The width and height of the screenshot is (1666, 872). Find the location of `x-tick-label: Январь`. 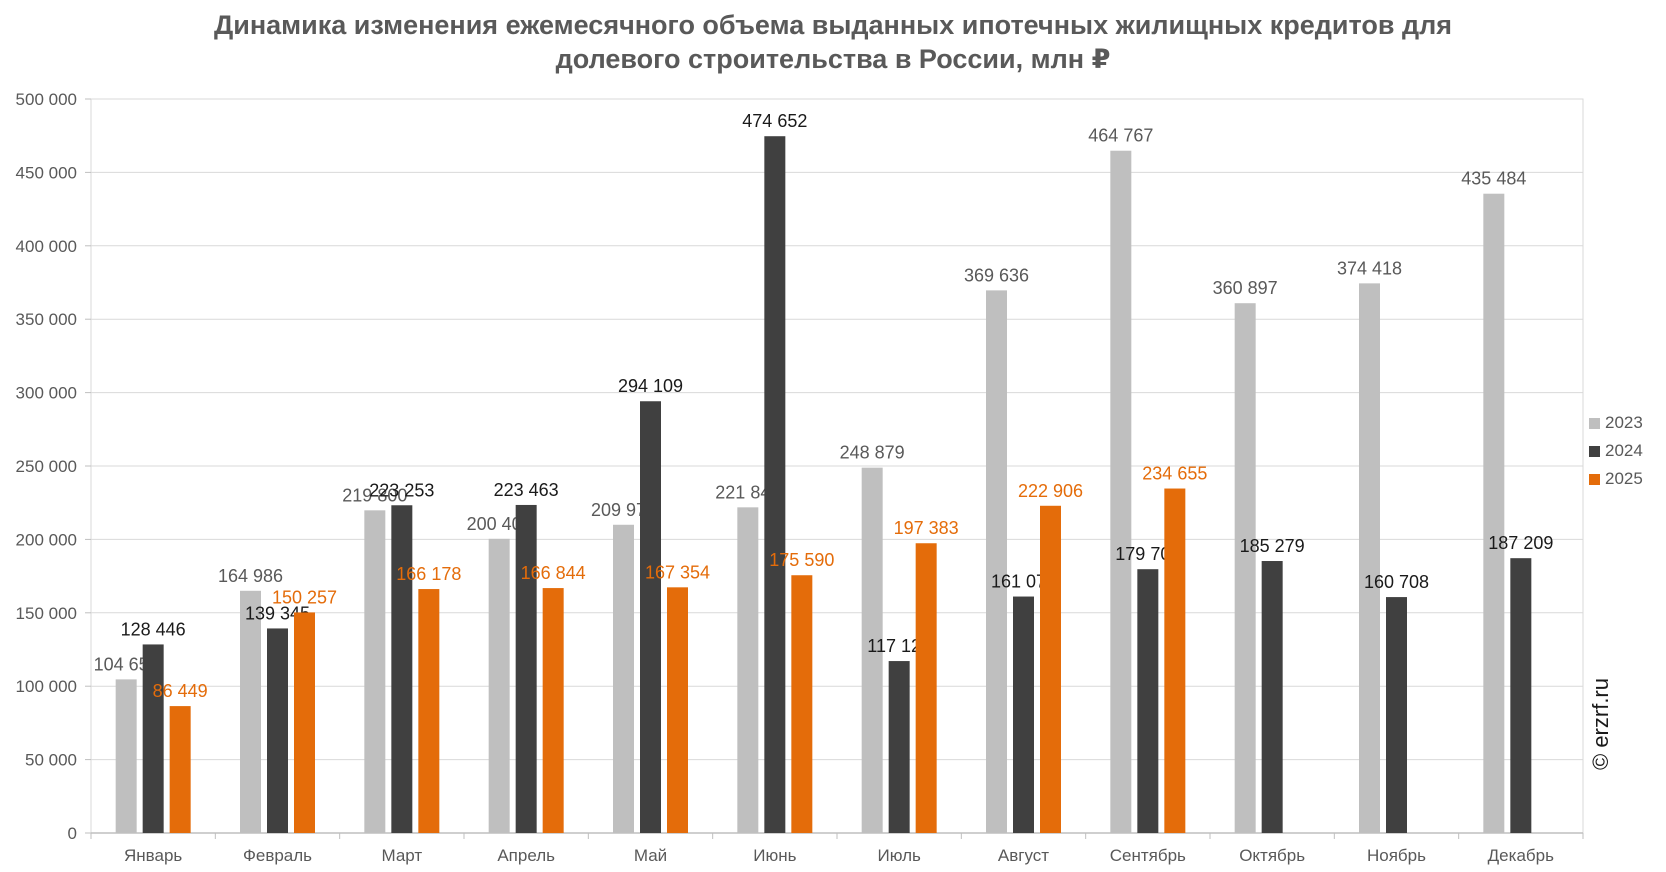

x-tick-label: Январь is located at coordinates (153, 855).